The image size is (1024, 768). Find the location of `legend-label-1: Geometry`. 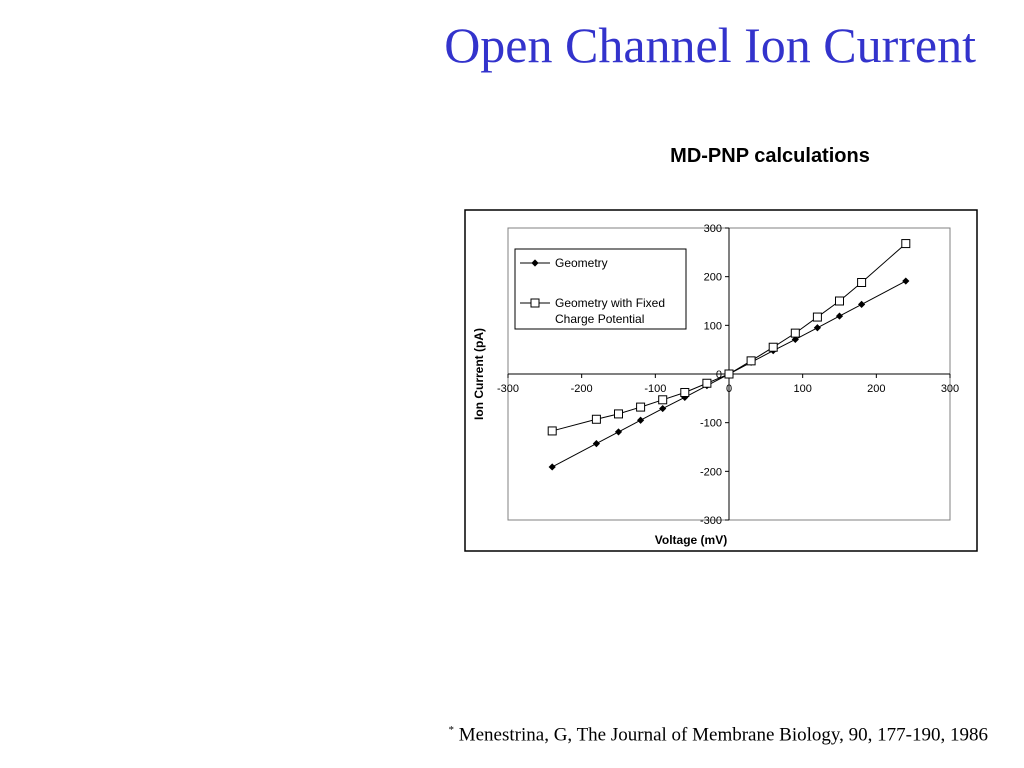

legend-label-1: Geometry is located at coordinates (581, 263).